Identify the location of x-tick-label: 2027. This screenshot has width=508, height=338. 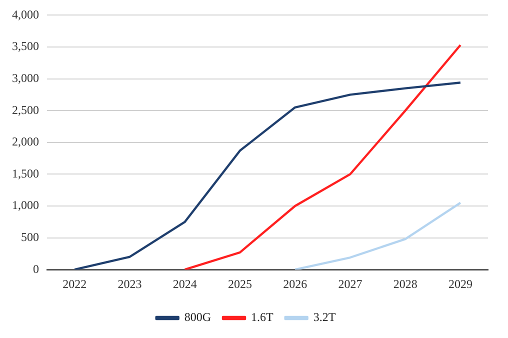
(350, 283).